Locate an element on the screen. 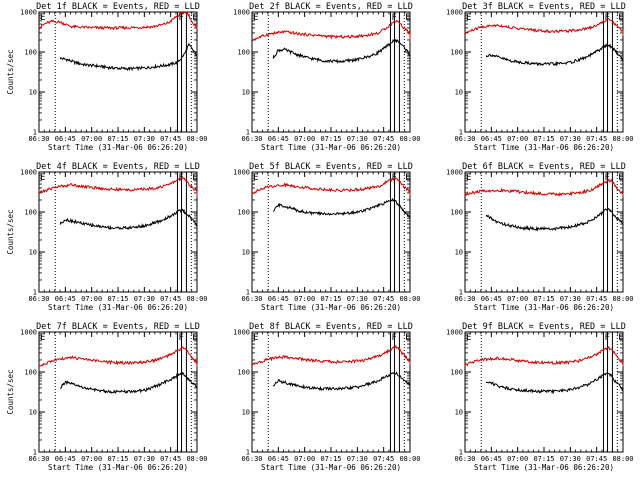 This screenshot has height=480, width=640. chart-title: Det 8f BLACK = Events, RED = LLD is located at coordinates (331, 327).